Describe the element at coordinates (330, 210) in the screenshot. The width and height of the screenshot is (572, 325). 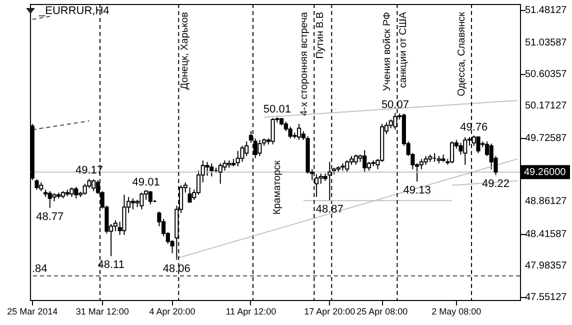
I see `annotation: 48.87` at that location.